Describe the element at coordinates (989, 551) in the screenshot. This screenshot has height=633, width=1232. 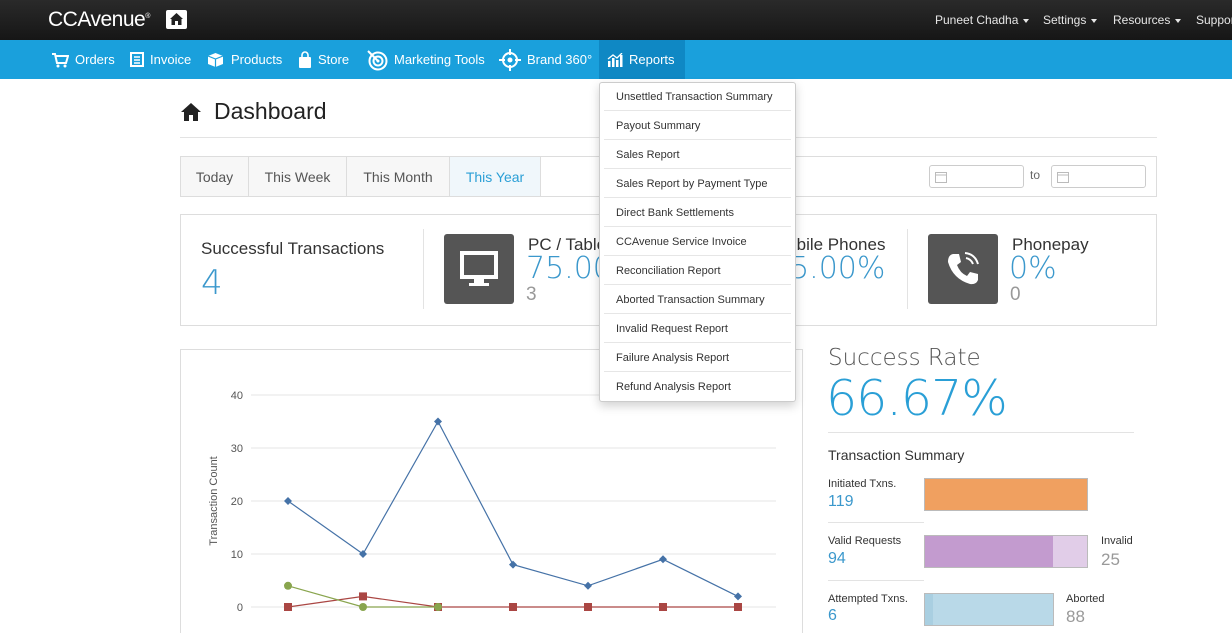
I see `valid-bar-fill` at that location.